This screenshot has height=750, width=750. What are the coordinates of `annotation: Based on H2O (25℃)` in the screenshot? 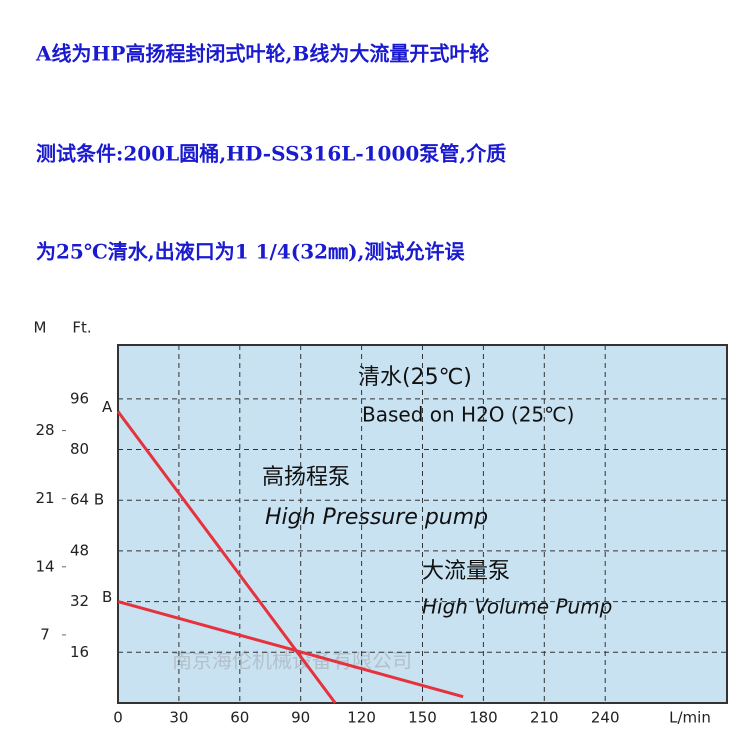 It's located at (468, 415).